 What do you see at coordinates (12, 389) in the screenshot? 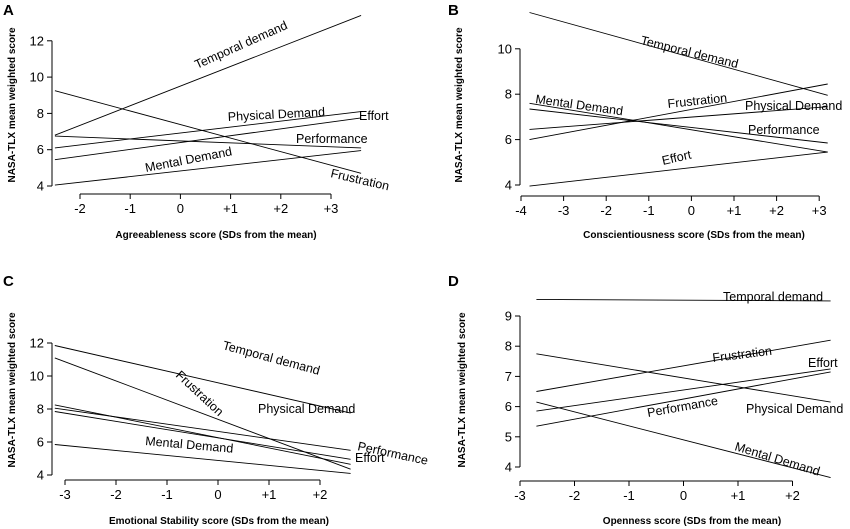
I see `y-axis-title-c: NASA-TLX mean weighted score` at bounding box center [12, 389].